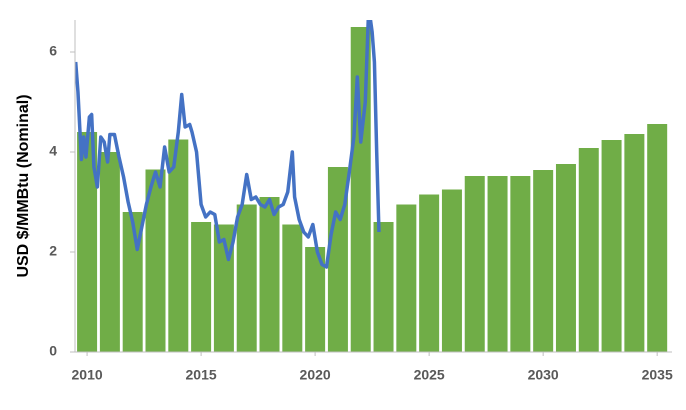 The width and height of the screenshot is (686, 410). I want to click on x-tick-label: 2010, so click(87, 375).